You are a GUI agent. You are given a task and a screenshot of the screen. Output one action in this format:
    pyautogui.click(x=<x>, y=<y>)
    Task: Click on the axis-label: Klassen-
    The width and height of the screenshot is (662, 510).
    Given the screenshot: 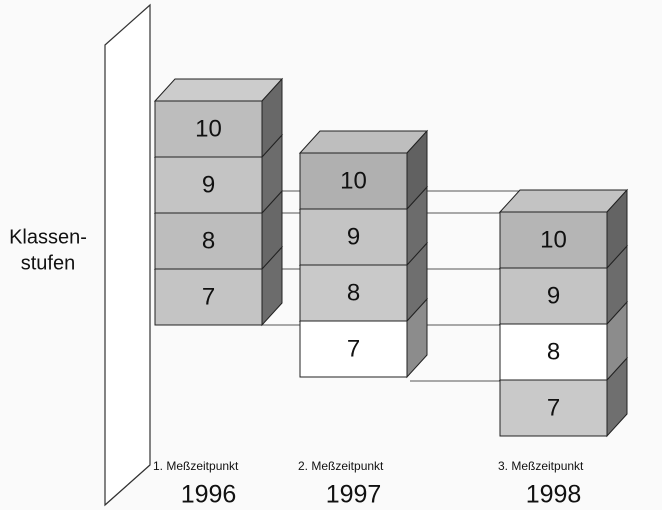 What is the action you would take?
    pyautogui.click(x=48, y=237)
    